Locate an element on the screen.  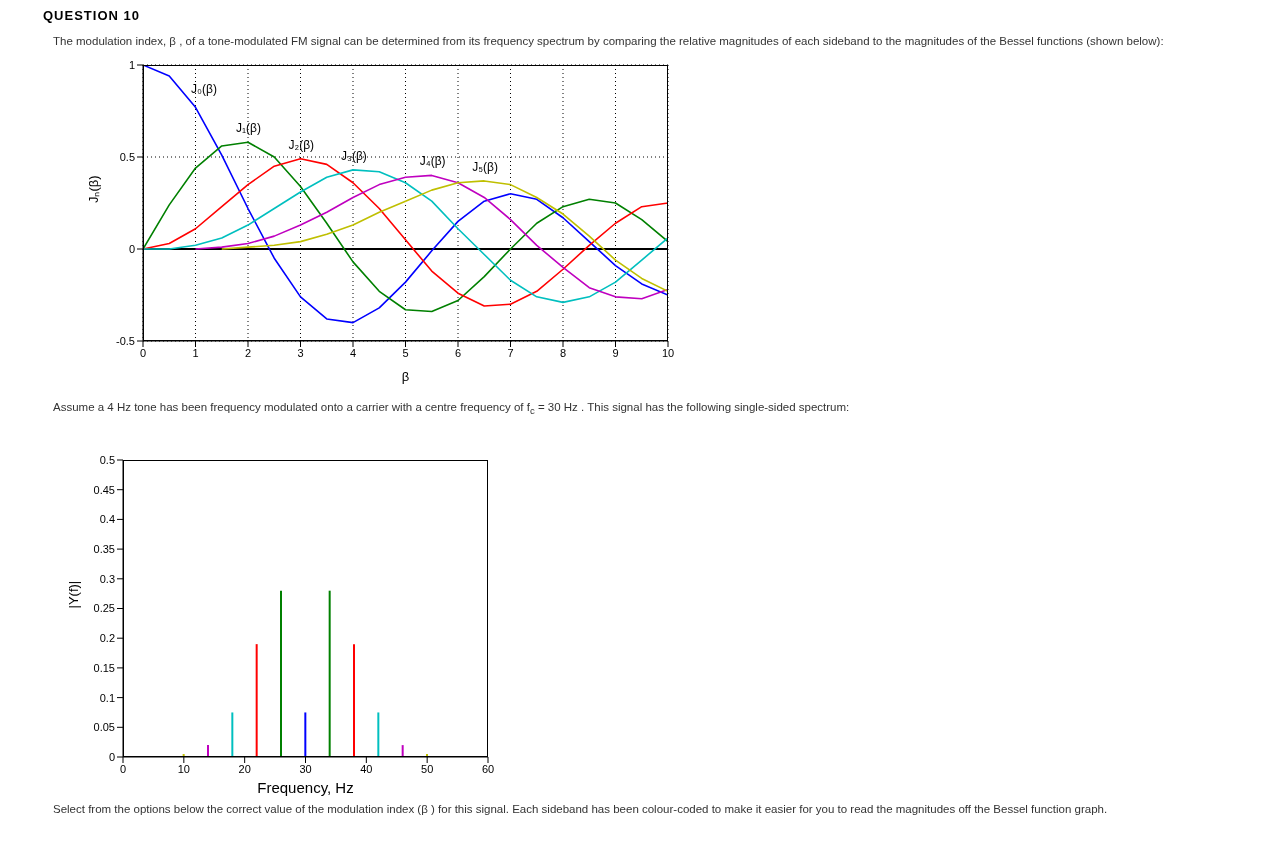
x-tick-label: 1 is located at coordinates (195, 352).